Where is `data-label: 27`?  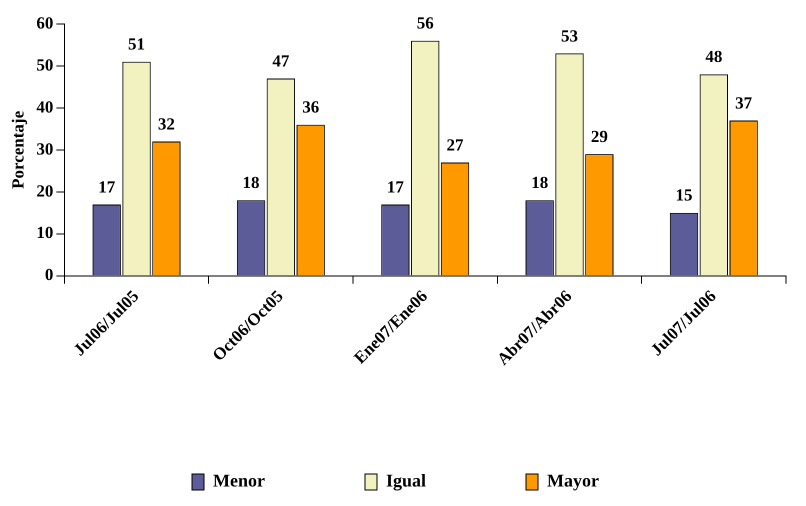 data-label: 27 is located at coordinates (455, 144).